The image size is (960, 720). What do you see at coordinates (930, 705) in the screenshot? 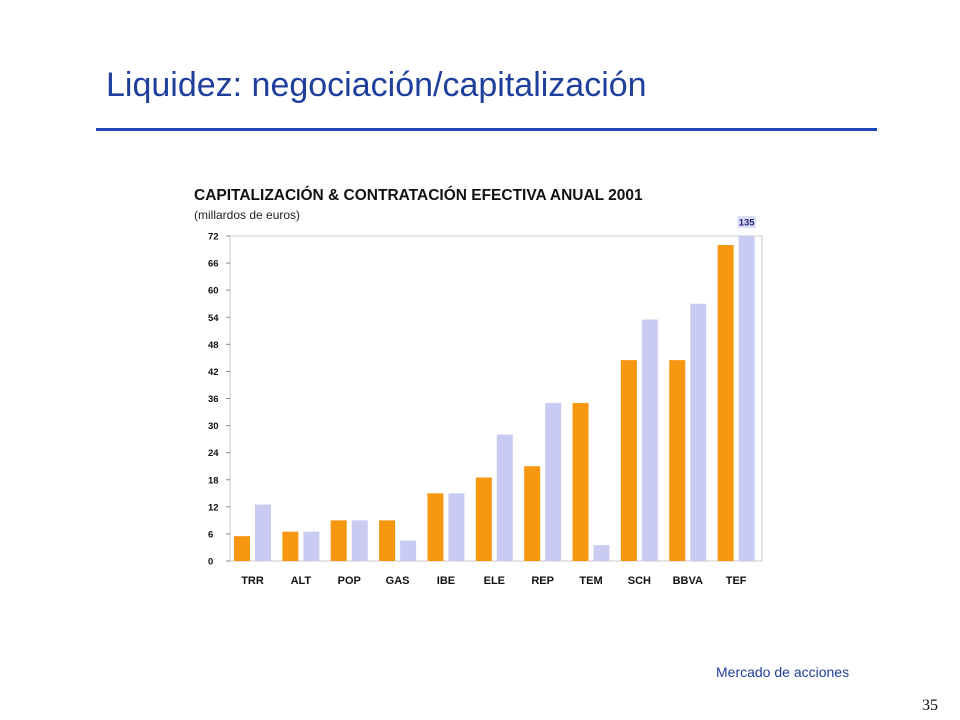
I see `page-number: 35` at bounding box center [930, 705].